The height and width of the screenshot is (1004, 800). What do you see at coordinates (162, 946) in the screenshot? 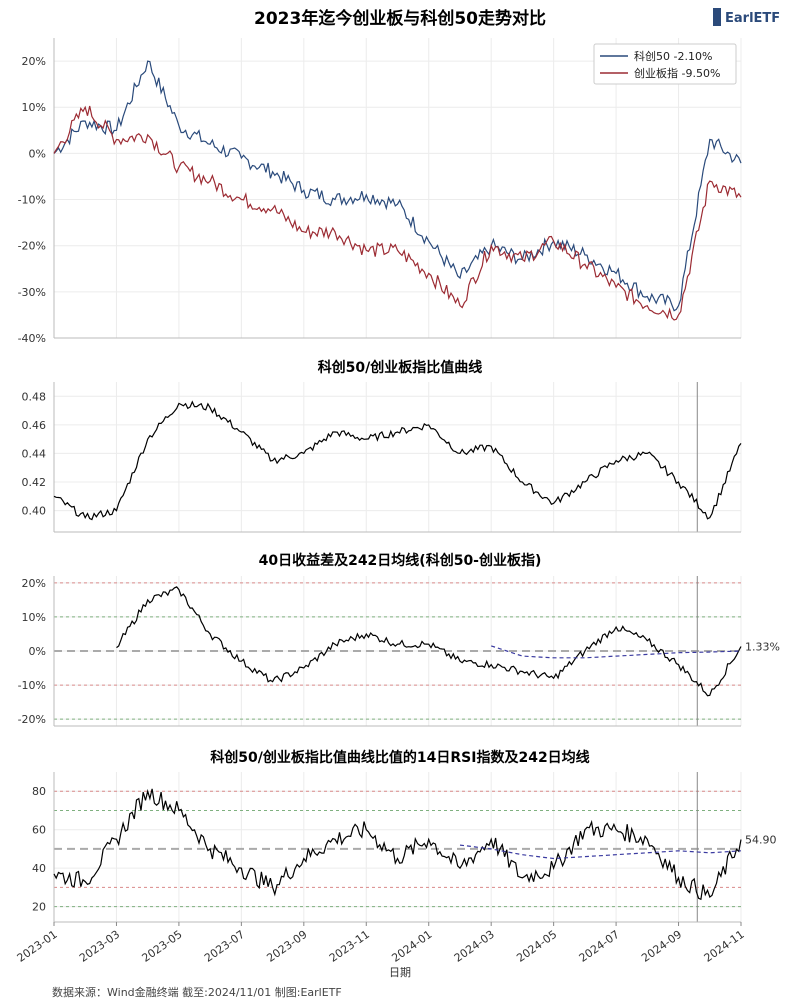
I see `x-tick-label: 2023-05` at bounding box center [162, 946].